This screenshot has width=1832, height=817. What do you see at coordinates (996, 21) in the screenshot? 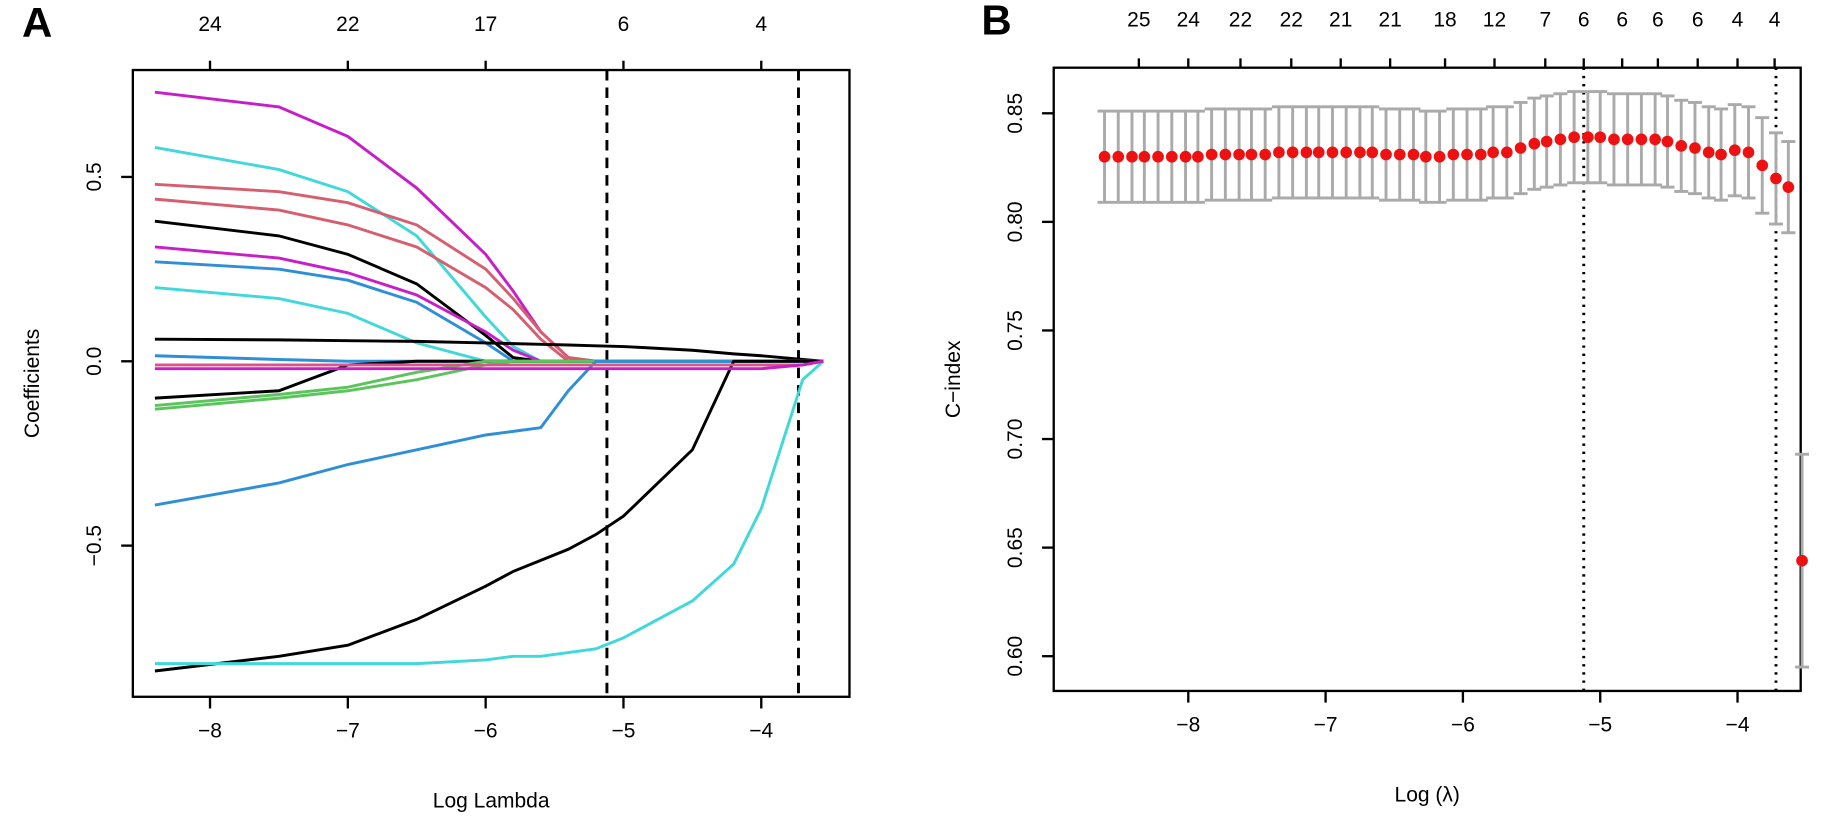
I see `panel-label: B` at bounding box center [996, 21].